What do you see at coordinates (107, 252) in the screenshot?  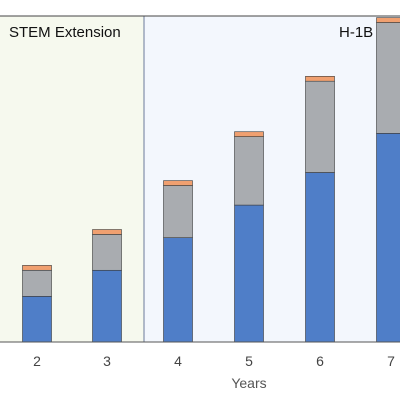 I see `bar-3-secondary` at bounding box center [107, 252].